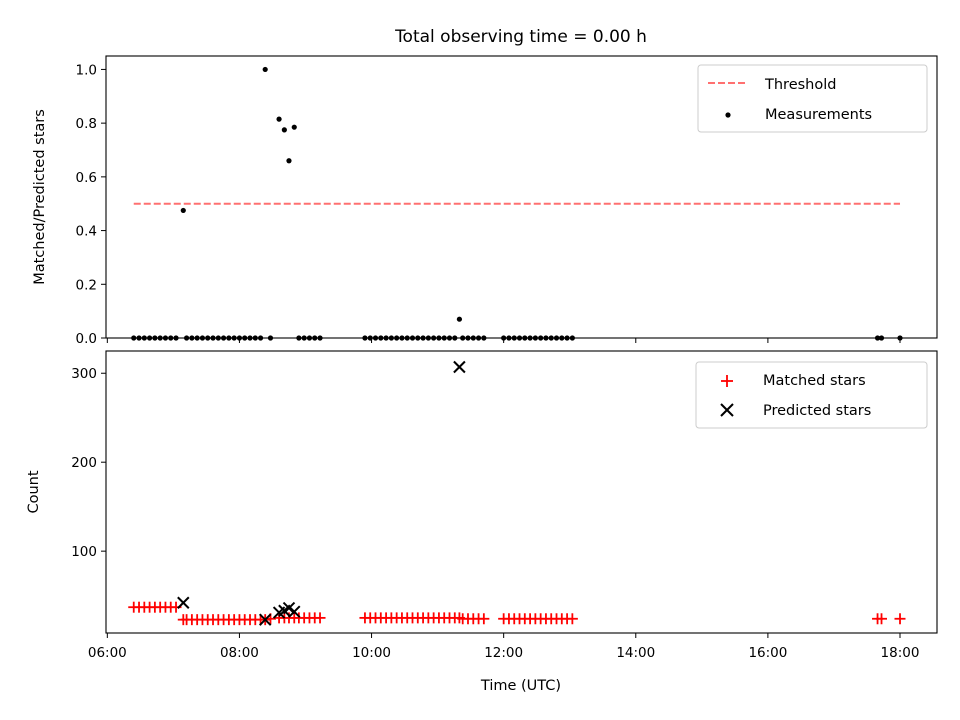  I want to click on bottom-x-tick-label: 14:00, so click(635, 653).